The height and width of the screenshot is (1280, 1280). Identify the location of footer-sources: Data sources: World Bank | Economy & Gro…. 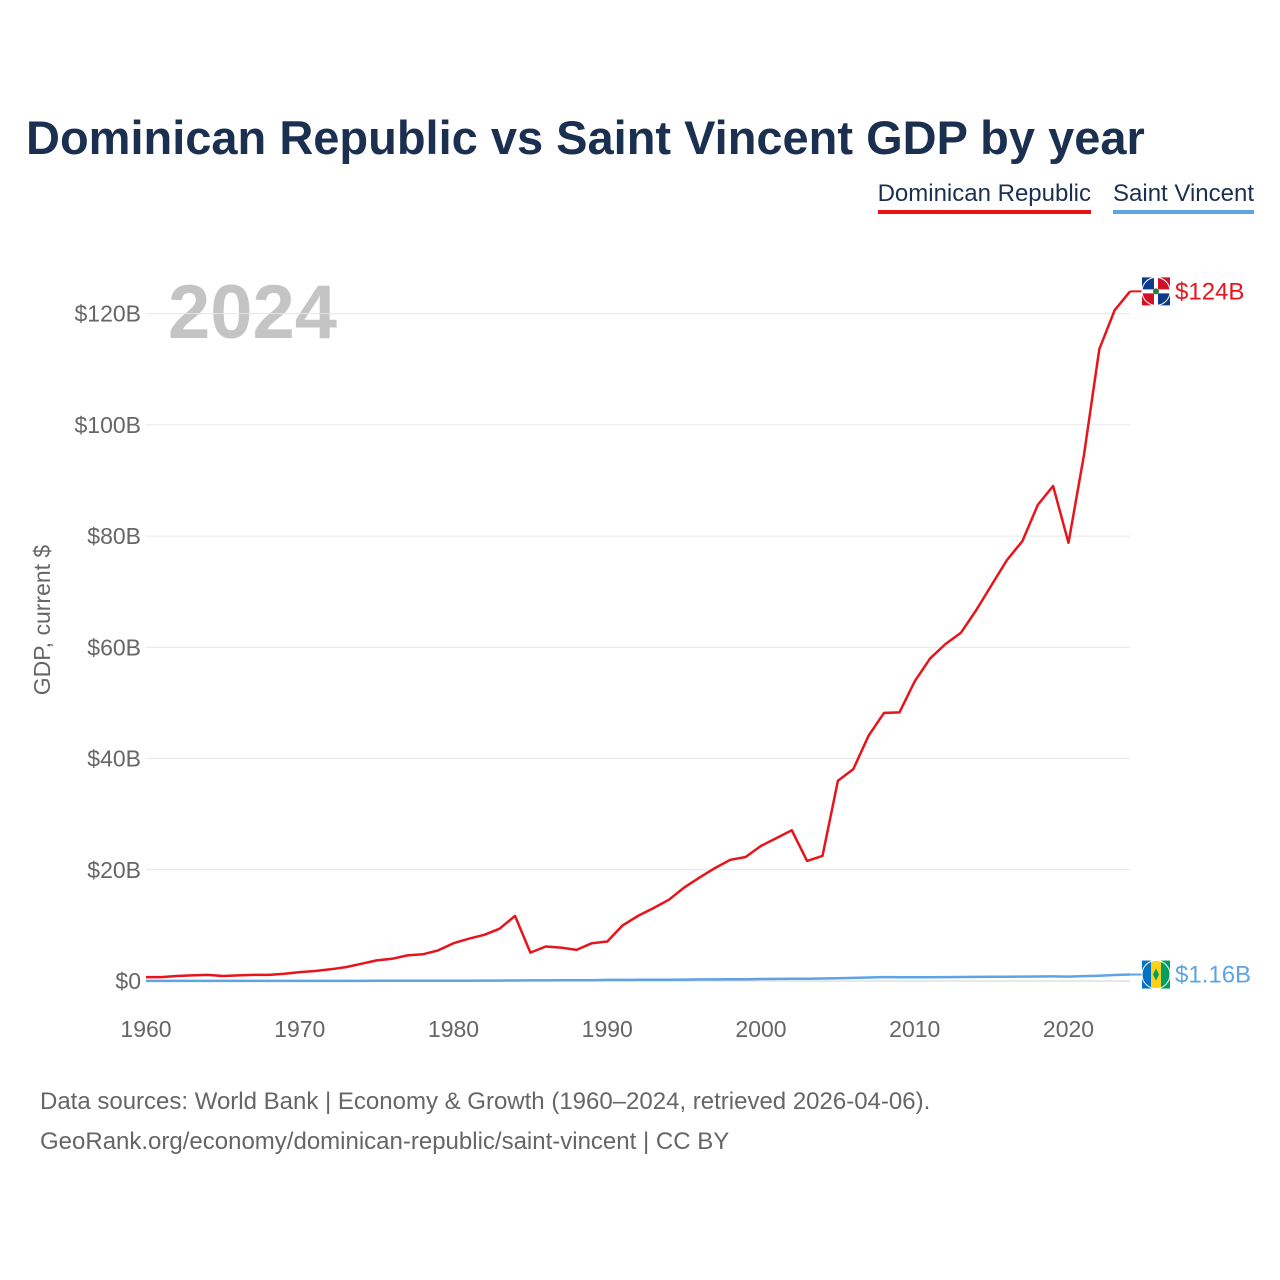
(485, 1101).